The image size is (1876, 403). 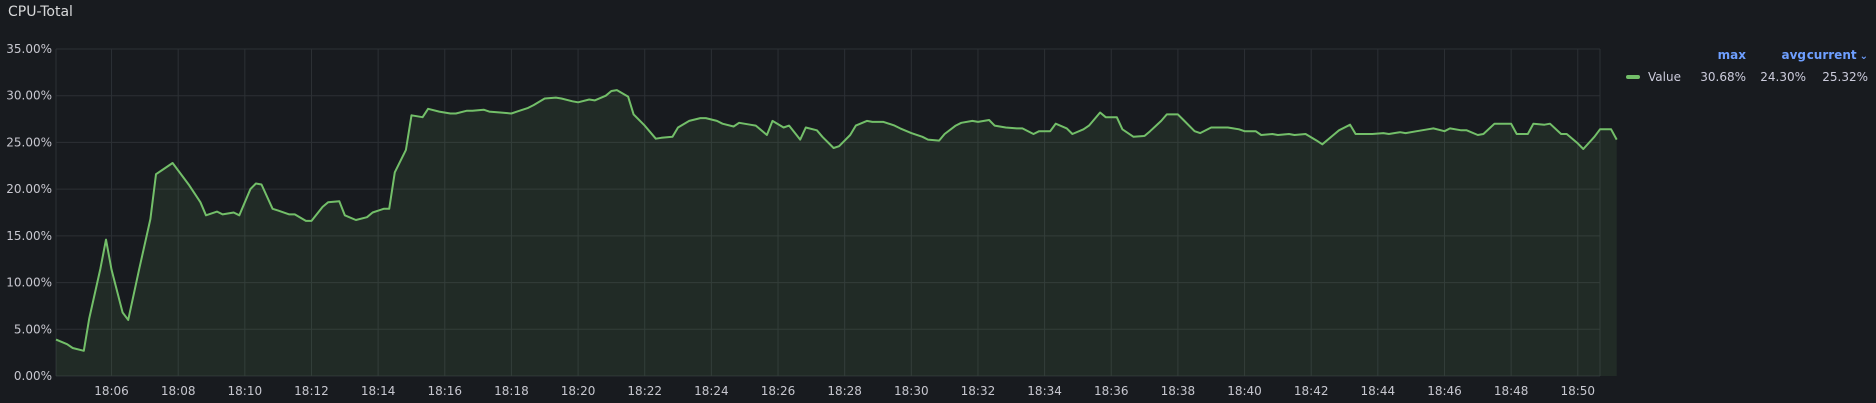 What do you see at coordinates (111, 391) in the screenshot?
I see `x-tick-label: 18:06` at bounding box center [111, 391].